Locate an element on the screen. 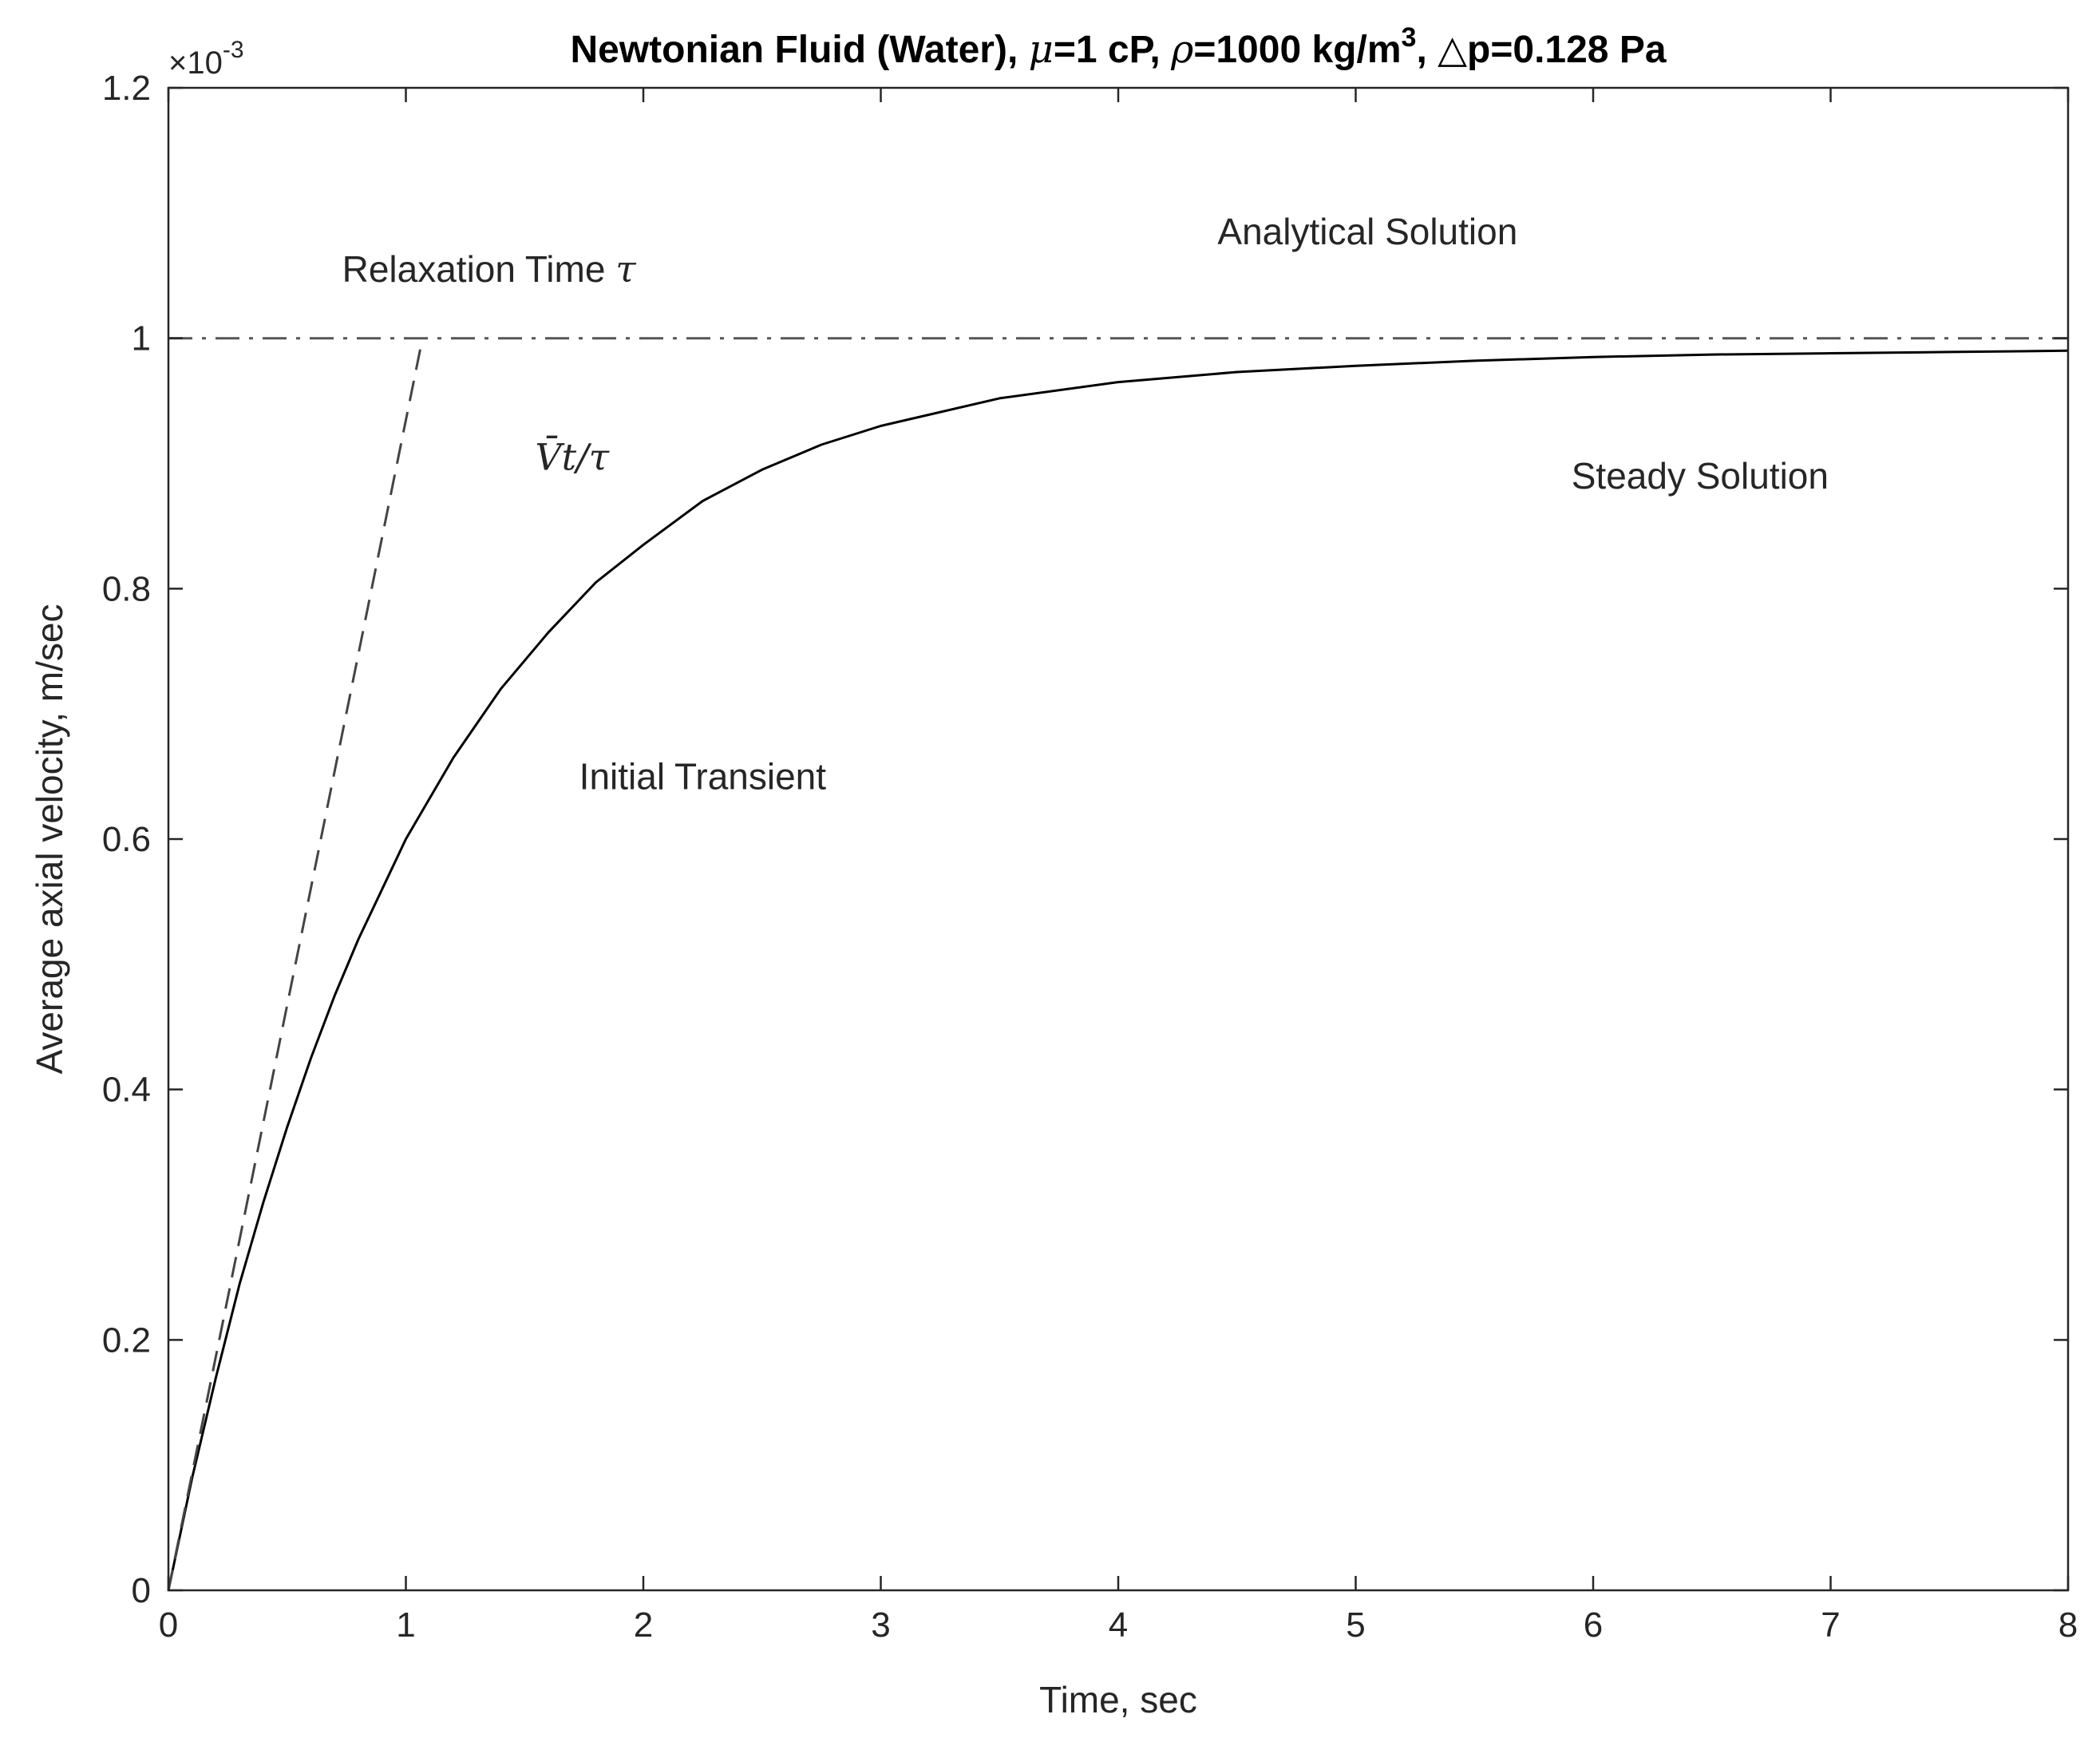 This screenshot has height=1738, width=2100. y-tick-label: 0 is located at coordinates (141, 1590).